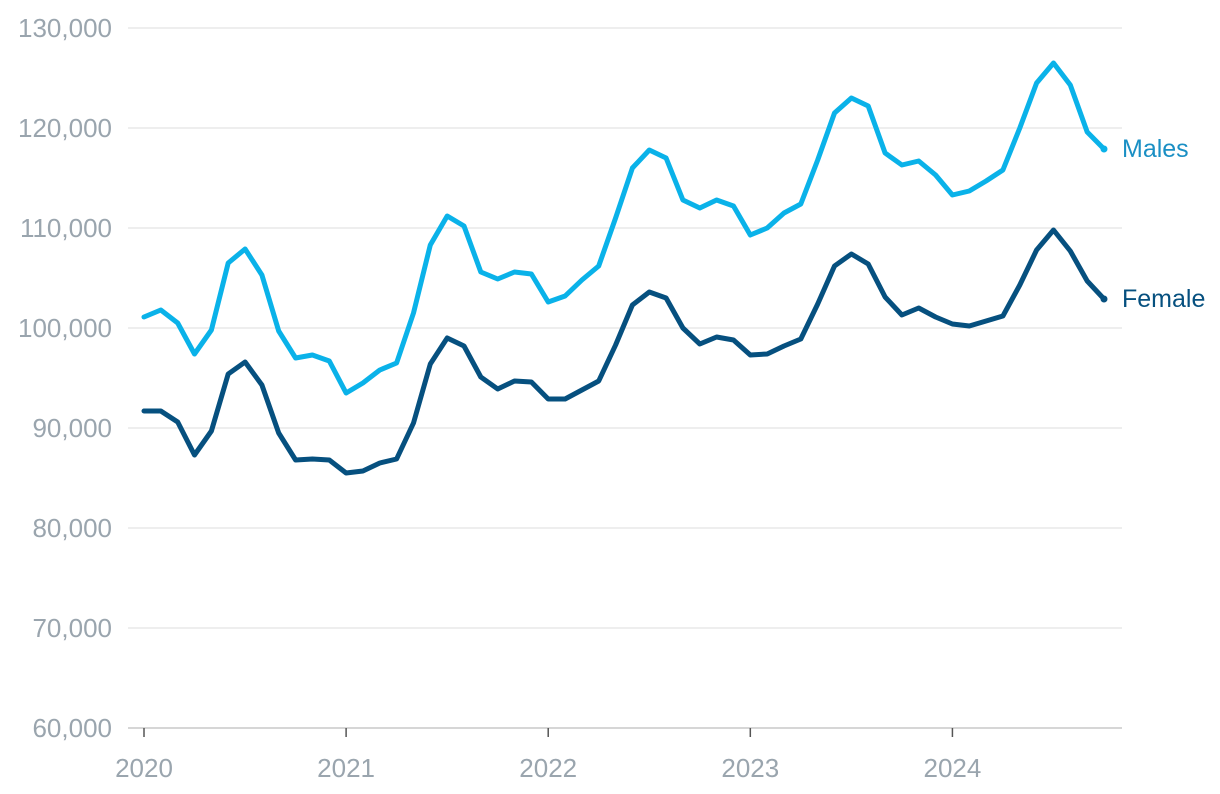 This screenshot has height=794, width=1220. What do you see at coordinates (1155, 149) in the screenshot?
I see `series-label-males: Males` at bounding box center [1155, 149].